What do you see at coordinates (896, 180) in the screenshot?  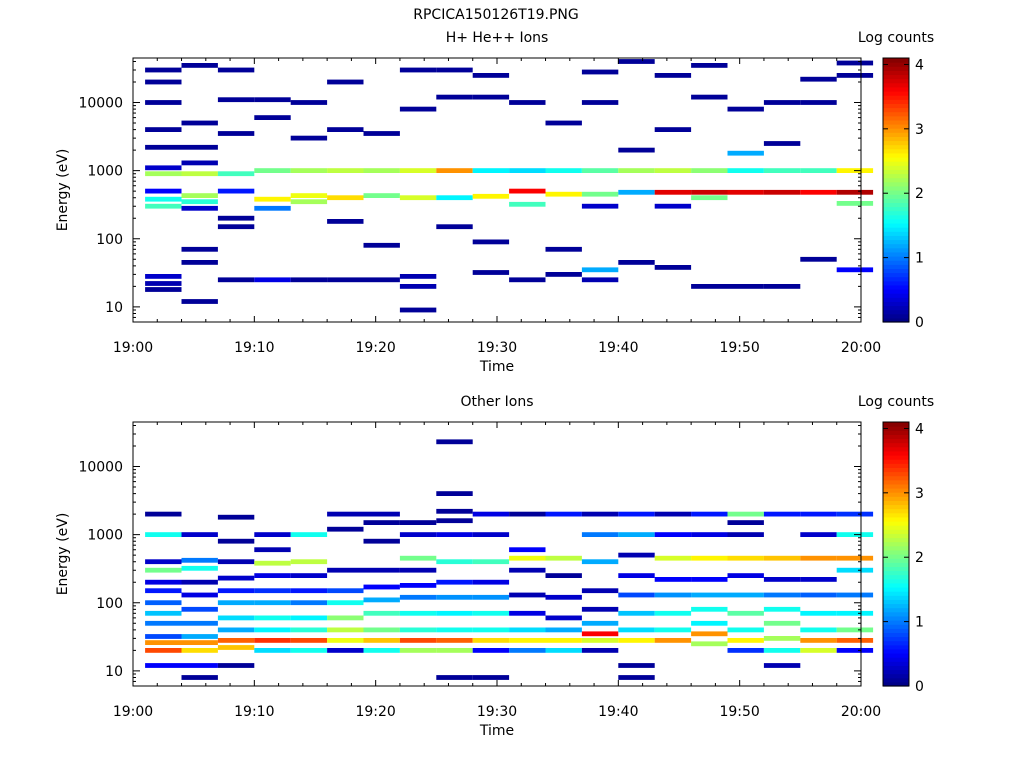 I see `colorbar: 0 1 2 3 4 Log counts` at bounding box center [896, 180].